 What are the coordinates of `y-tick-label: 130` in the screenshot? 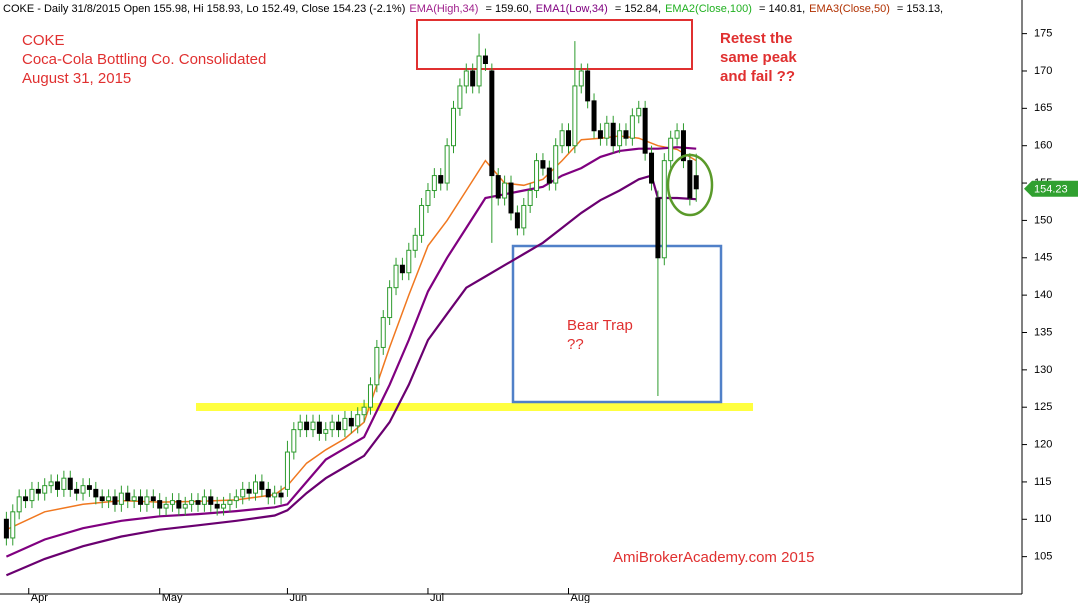 It's located at (1043, 370).